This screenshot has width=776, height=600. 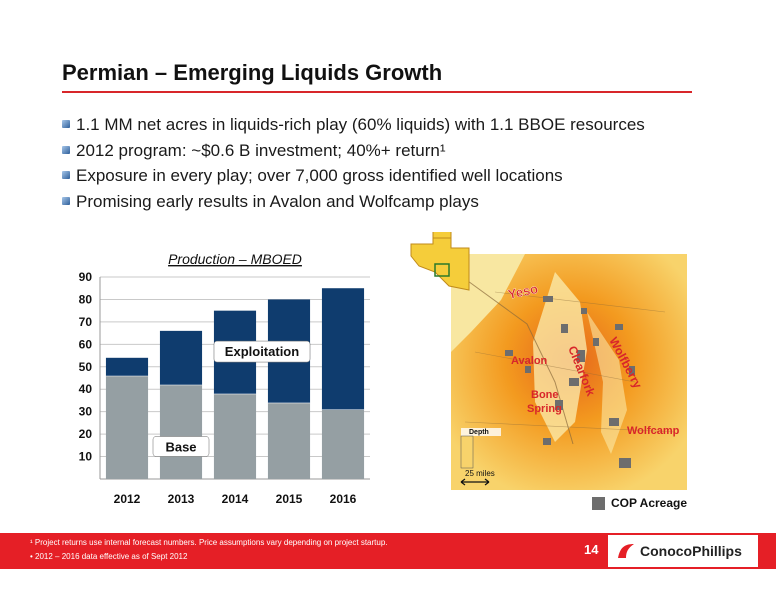 What do you see at coordinates (626, 551) in the screenshot?
I see `logo-mark-icon` at bounding box center [626, 551].